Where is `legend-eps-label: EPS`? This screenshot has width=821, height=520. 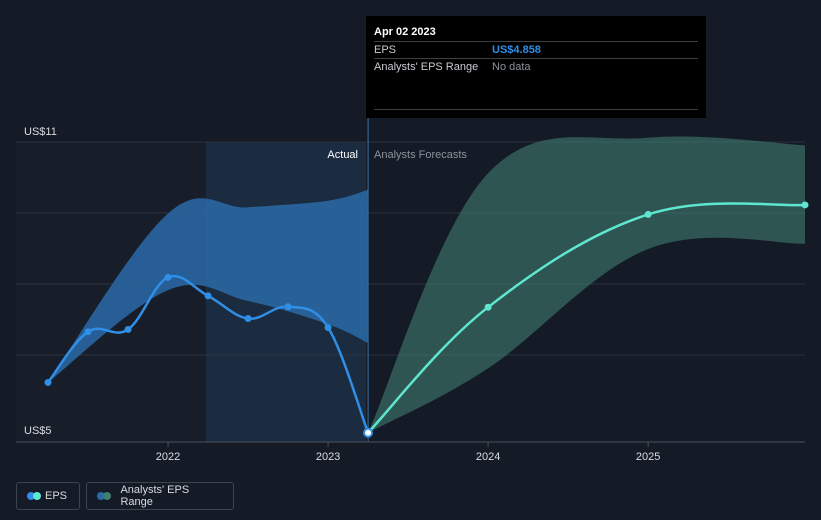
legend-eps-label: EPS is located at coordinates (55, 496).